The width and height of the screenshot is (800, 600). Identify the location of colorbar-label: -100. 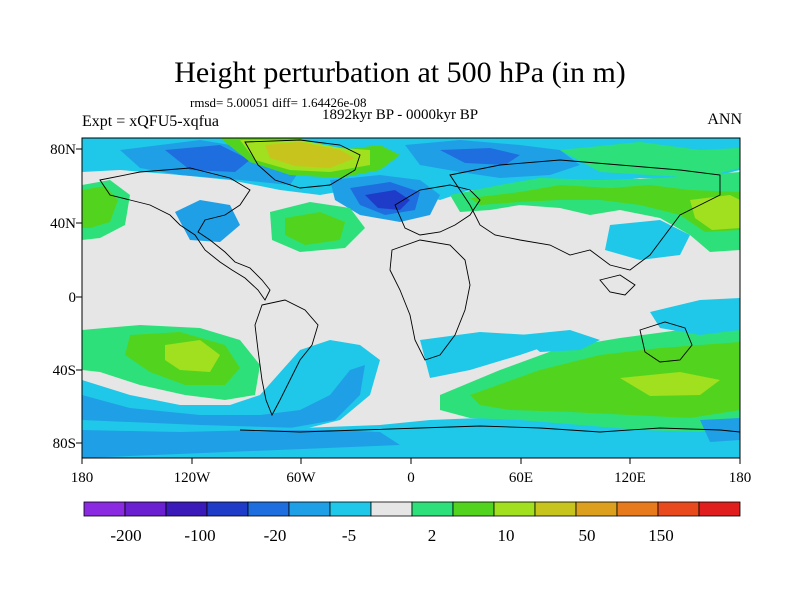
(200, 535).